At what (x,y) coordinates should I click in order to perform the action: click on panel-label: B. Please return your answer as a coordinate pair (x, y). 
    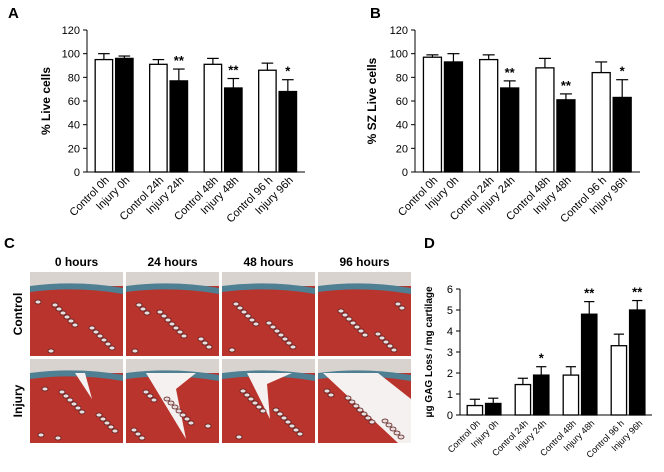
    Looking at the image, I should click on (375, 13).